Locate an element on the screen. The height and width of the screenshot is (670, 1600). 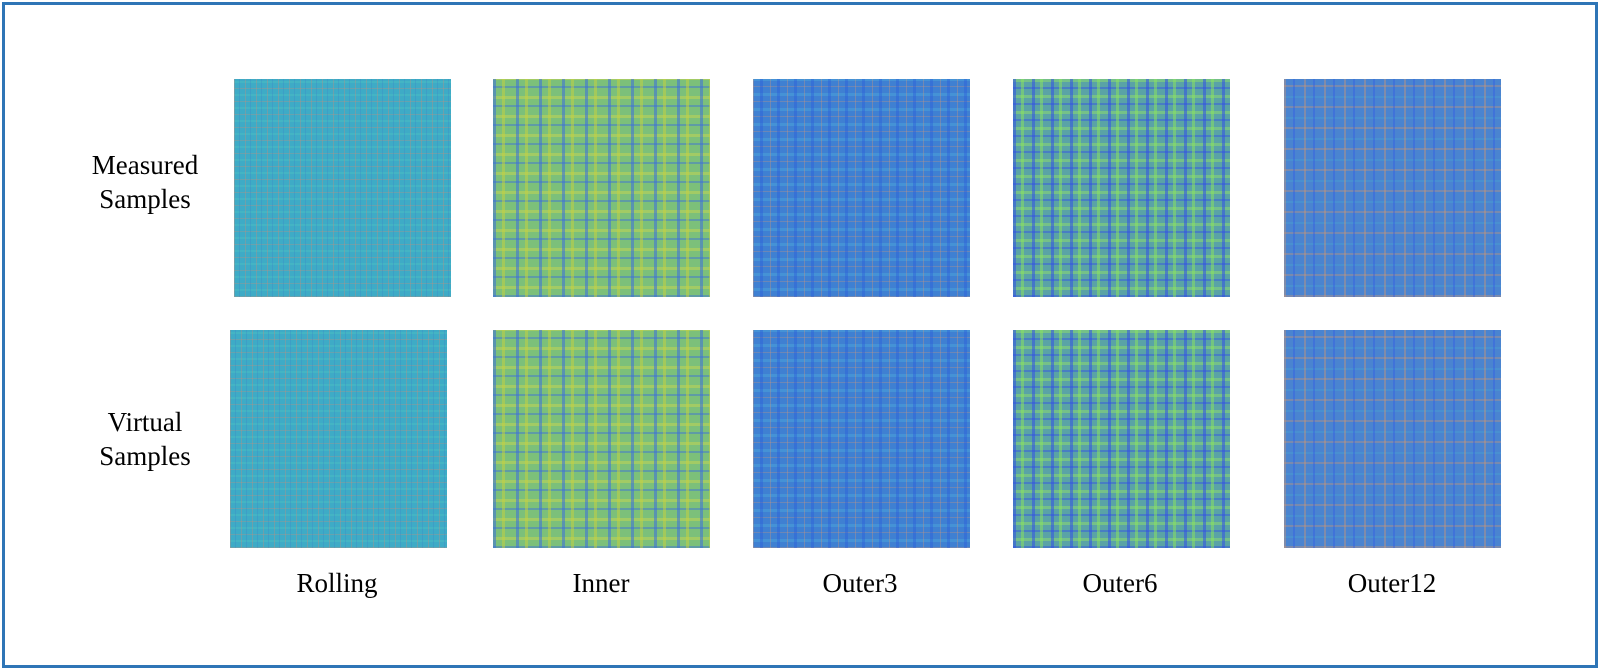
row-label: Virtual Samples is located at coordinates (145, 439).